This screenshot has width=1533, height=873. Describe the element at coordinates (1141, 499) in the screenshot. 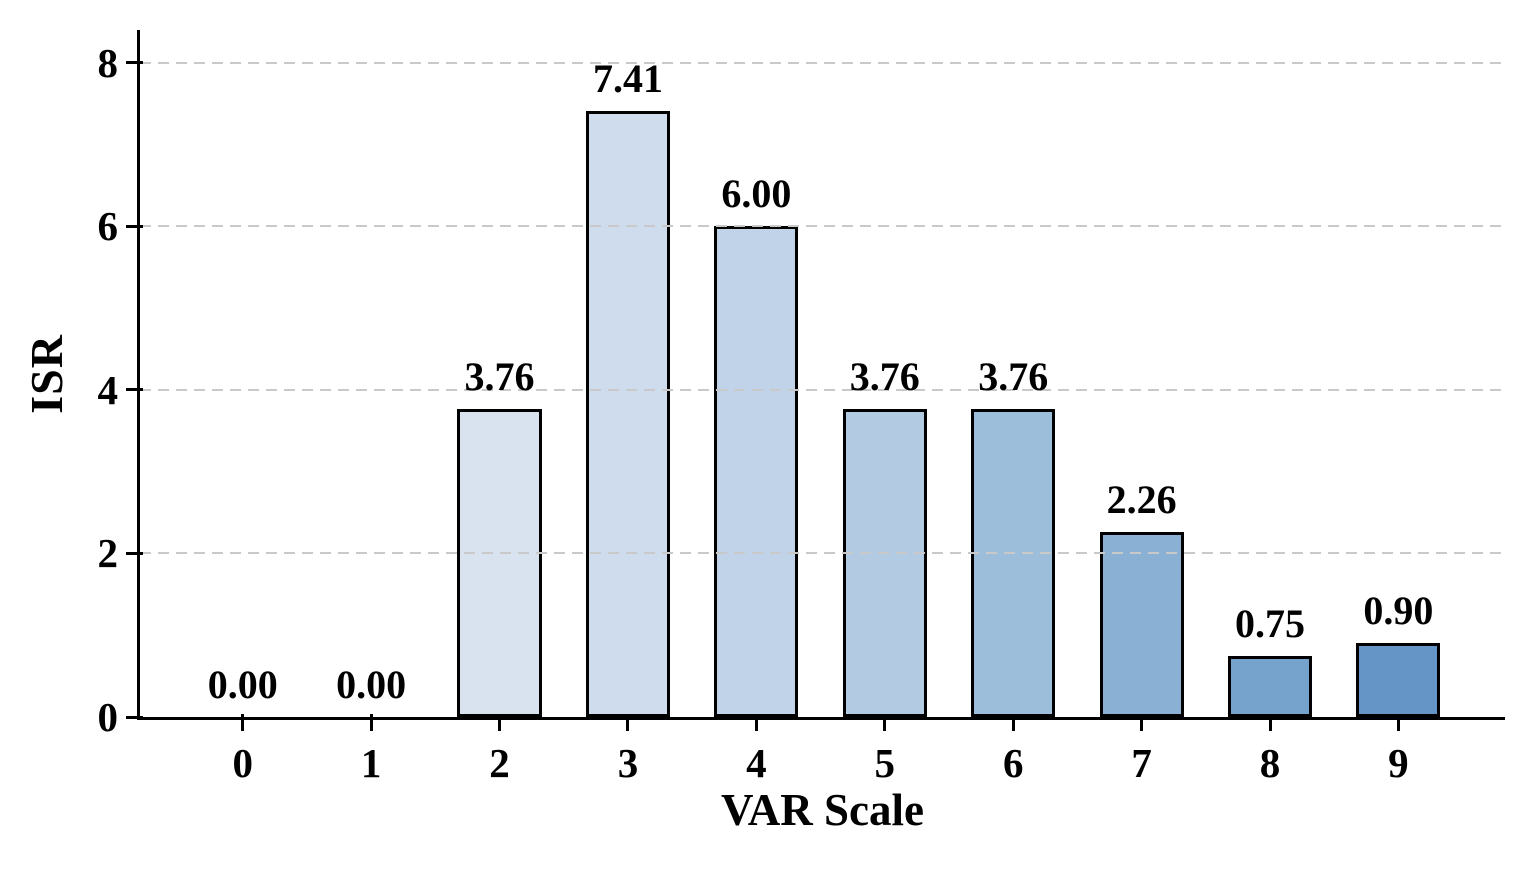

I see `bar-value-label: 2.26` at that location.